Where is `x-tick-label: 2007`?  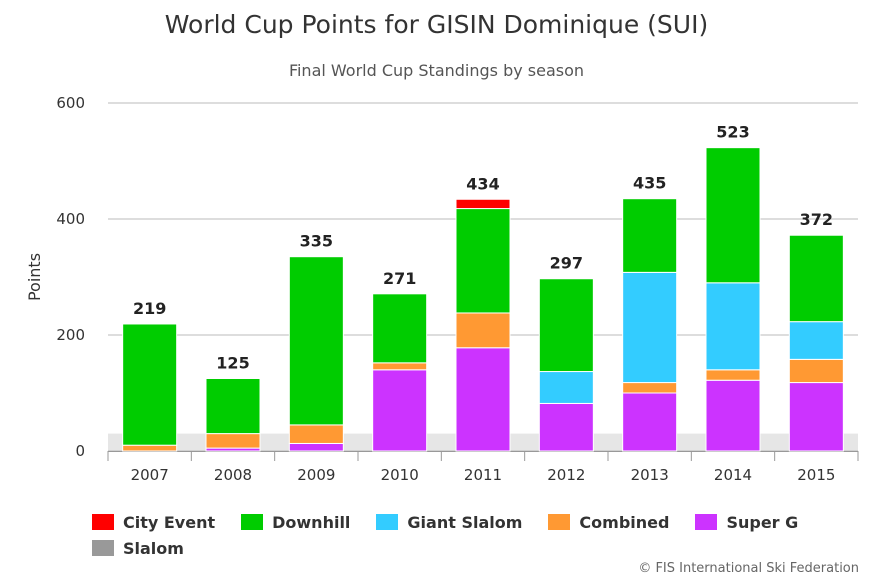
x-tick-label: 2007 is located at coordinates (150, 475).